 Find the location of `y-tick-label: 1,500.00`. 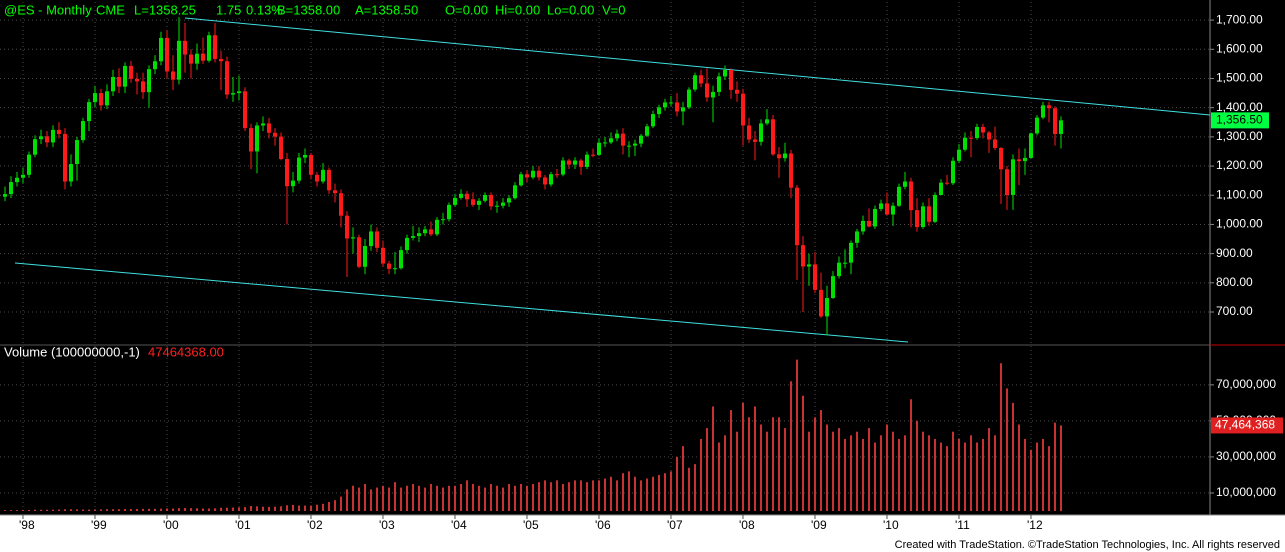

y-tick-label: 1,500.00 is located at coordinates (1239, 78).